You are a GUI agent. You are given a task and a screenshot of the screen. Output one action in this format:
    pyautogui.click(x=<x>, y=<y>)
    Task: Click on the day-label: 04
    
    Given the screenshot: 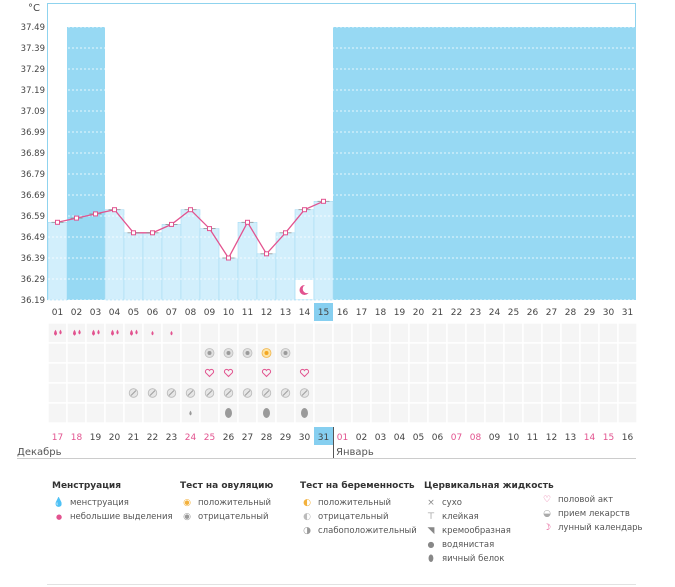 What is the action you would take?
    pyautogui.click(x=115, y=313)
    